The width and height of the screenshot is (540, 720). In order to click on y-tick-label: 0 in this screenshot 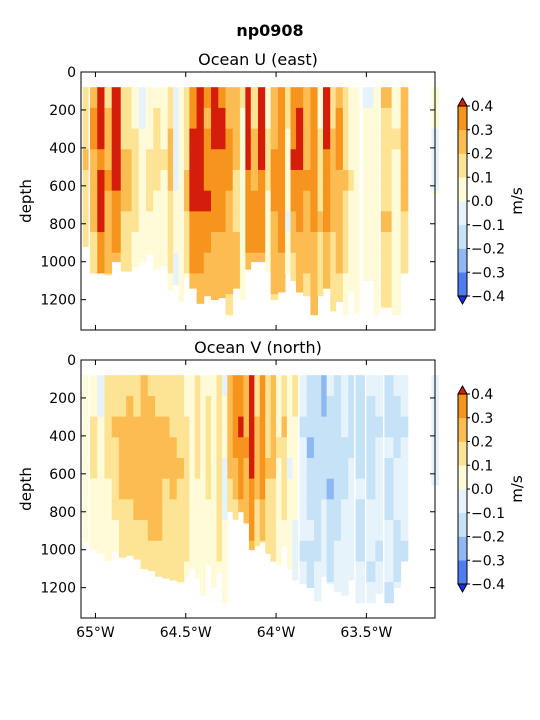, I will do `click(71, 361)`.